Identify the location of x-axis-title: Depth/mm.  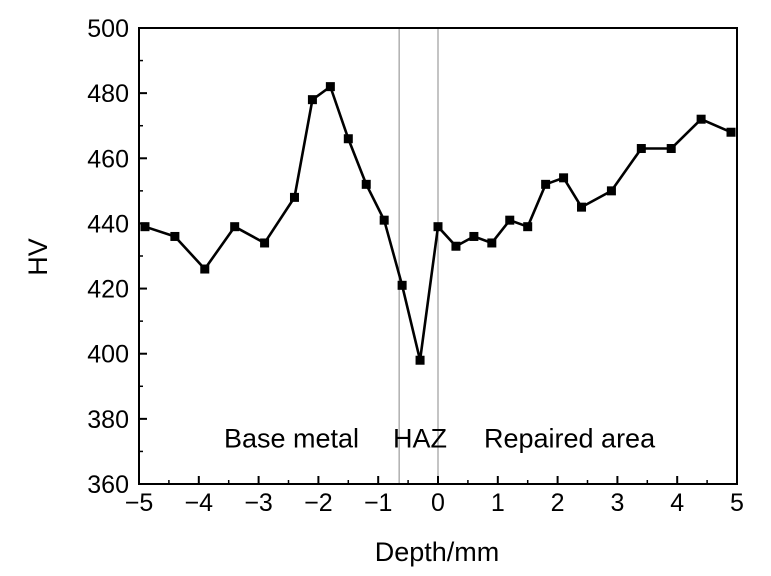
(437, 552).